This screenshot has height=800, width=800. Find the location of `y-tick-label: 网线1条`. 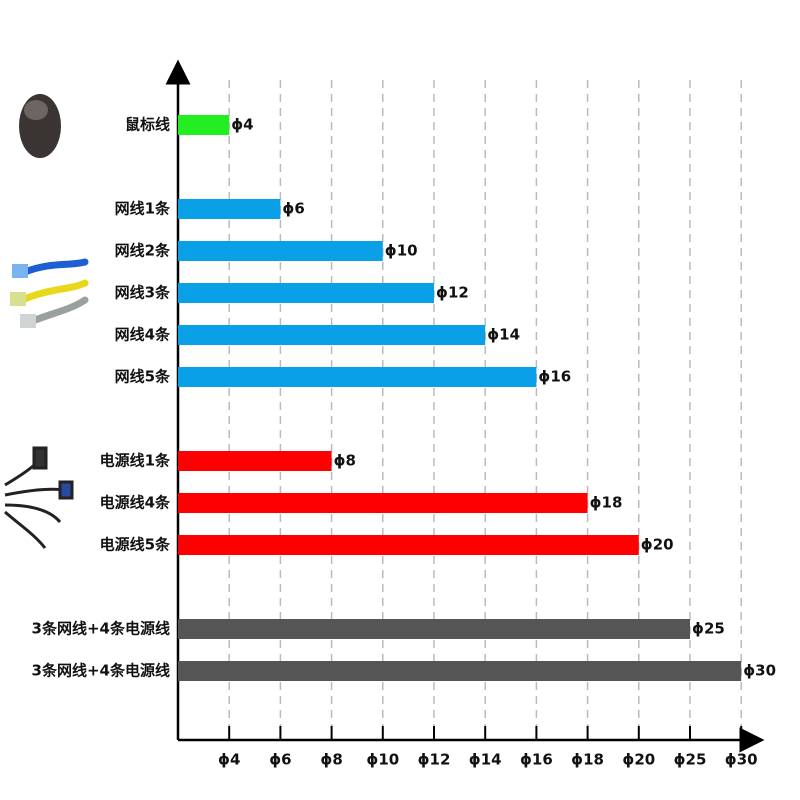

y-tick-label: 网线1条 is located at coordinates (143, 209).